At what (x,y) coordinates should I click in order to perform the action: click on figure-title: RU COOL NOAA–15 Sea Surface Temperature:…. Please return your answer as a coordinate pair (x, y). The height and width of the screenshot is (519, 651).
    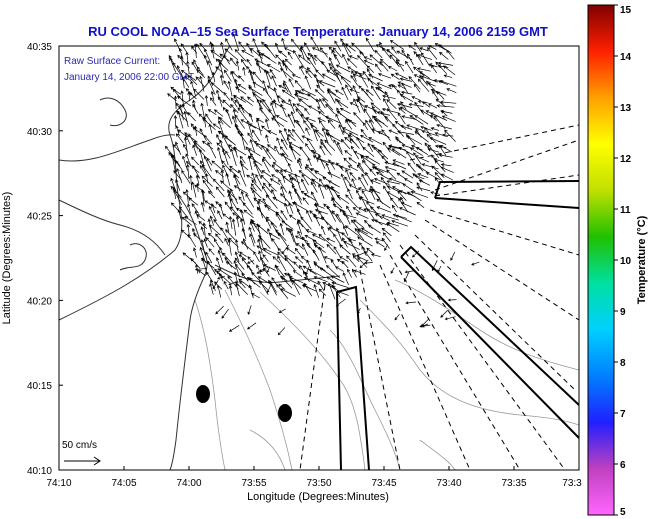
    Looking at the image, I should click on (318, 31).